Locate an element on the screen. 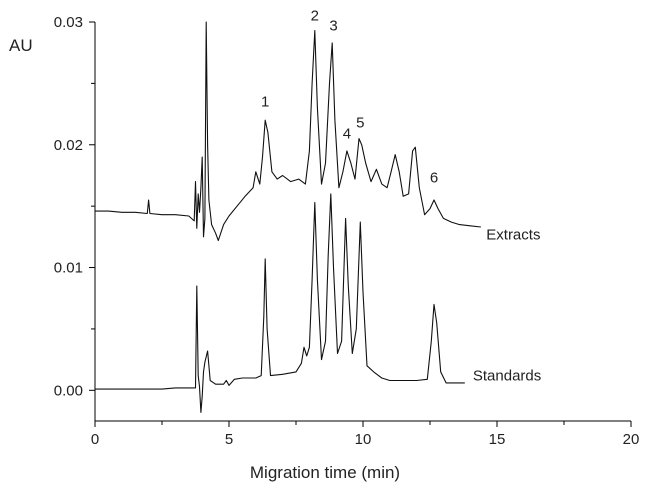 This screenshot has width=646, height=486. y-axis-title: AU is located at coordinates (21, 45).